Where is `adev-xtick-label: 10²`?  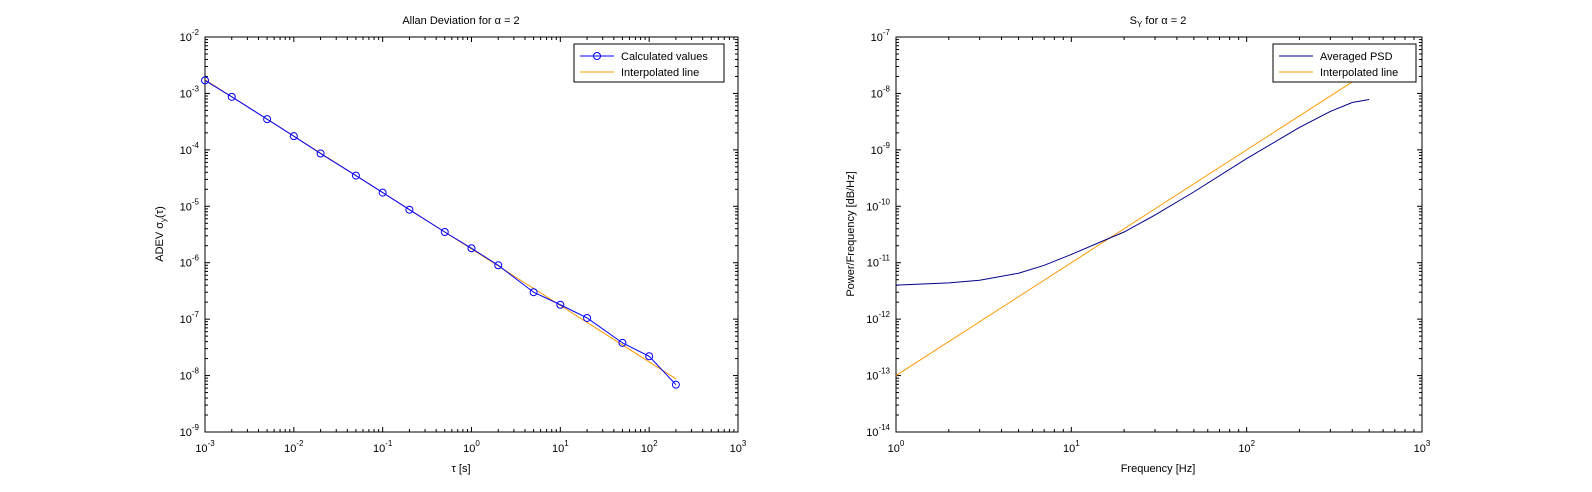
adev-xtick-label: 10² is located at coordinates (649, 447).